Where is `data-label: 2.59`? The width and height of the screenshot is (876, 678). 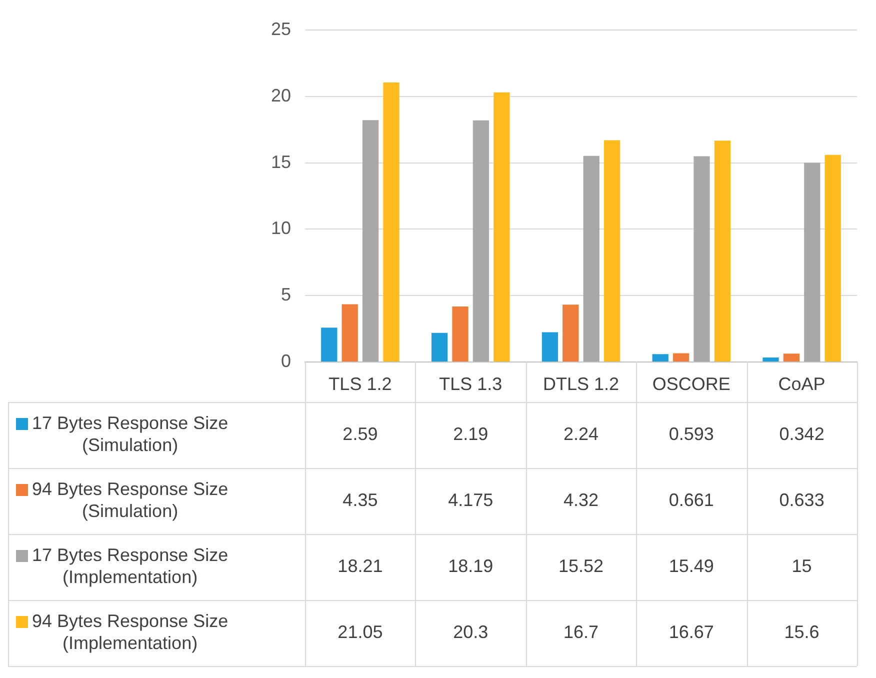 data-label: 2.59 is located at coordinates (360, 434).